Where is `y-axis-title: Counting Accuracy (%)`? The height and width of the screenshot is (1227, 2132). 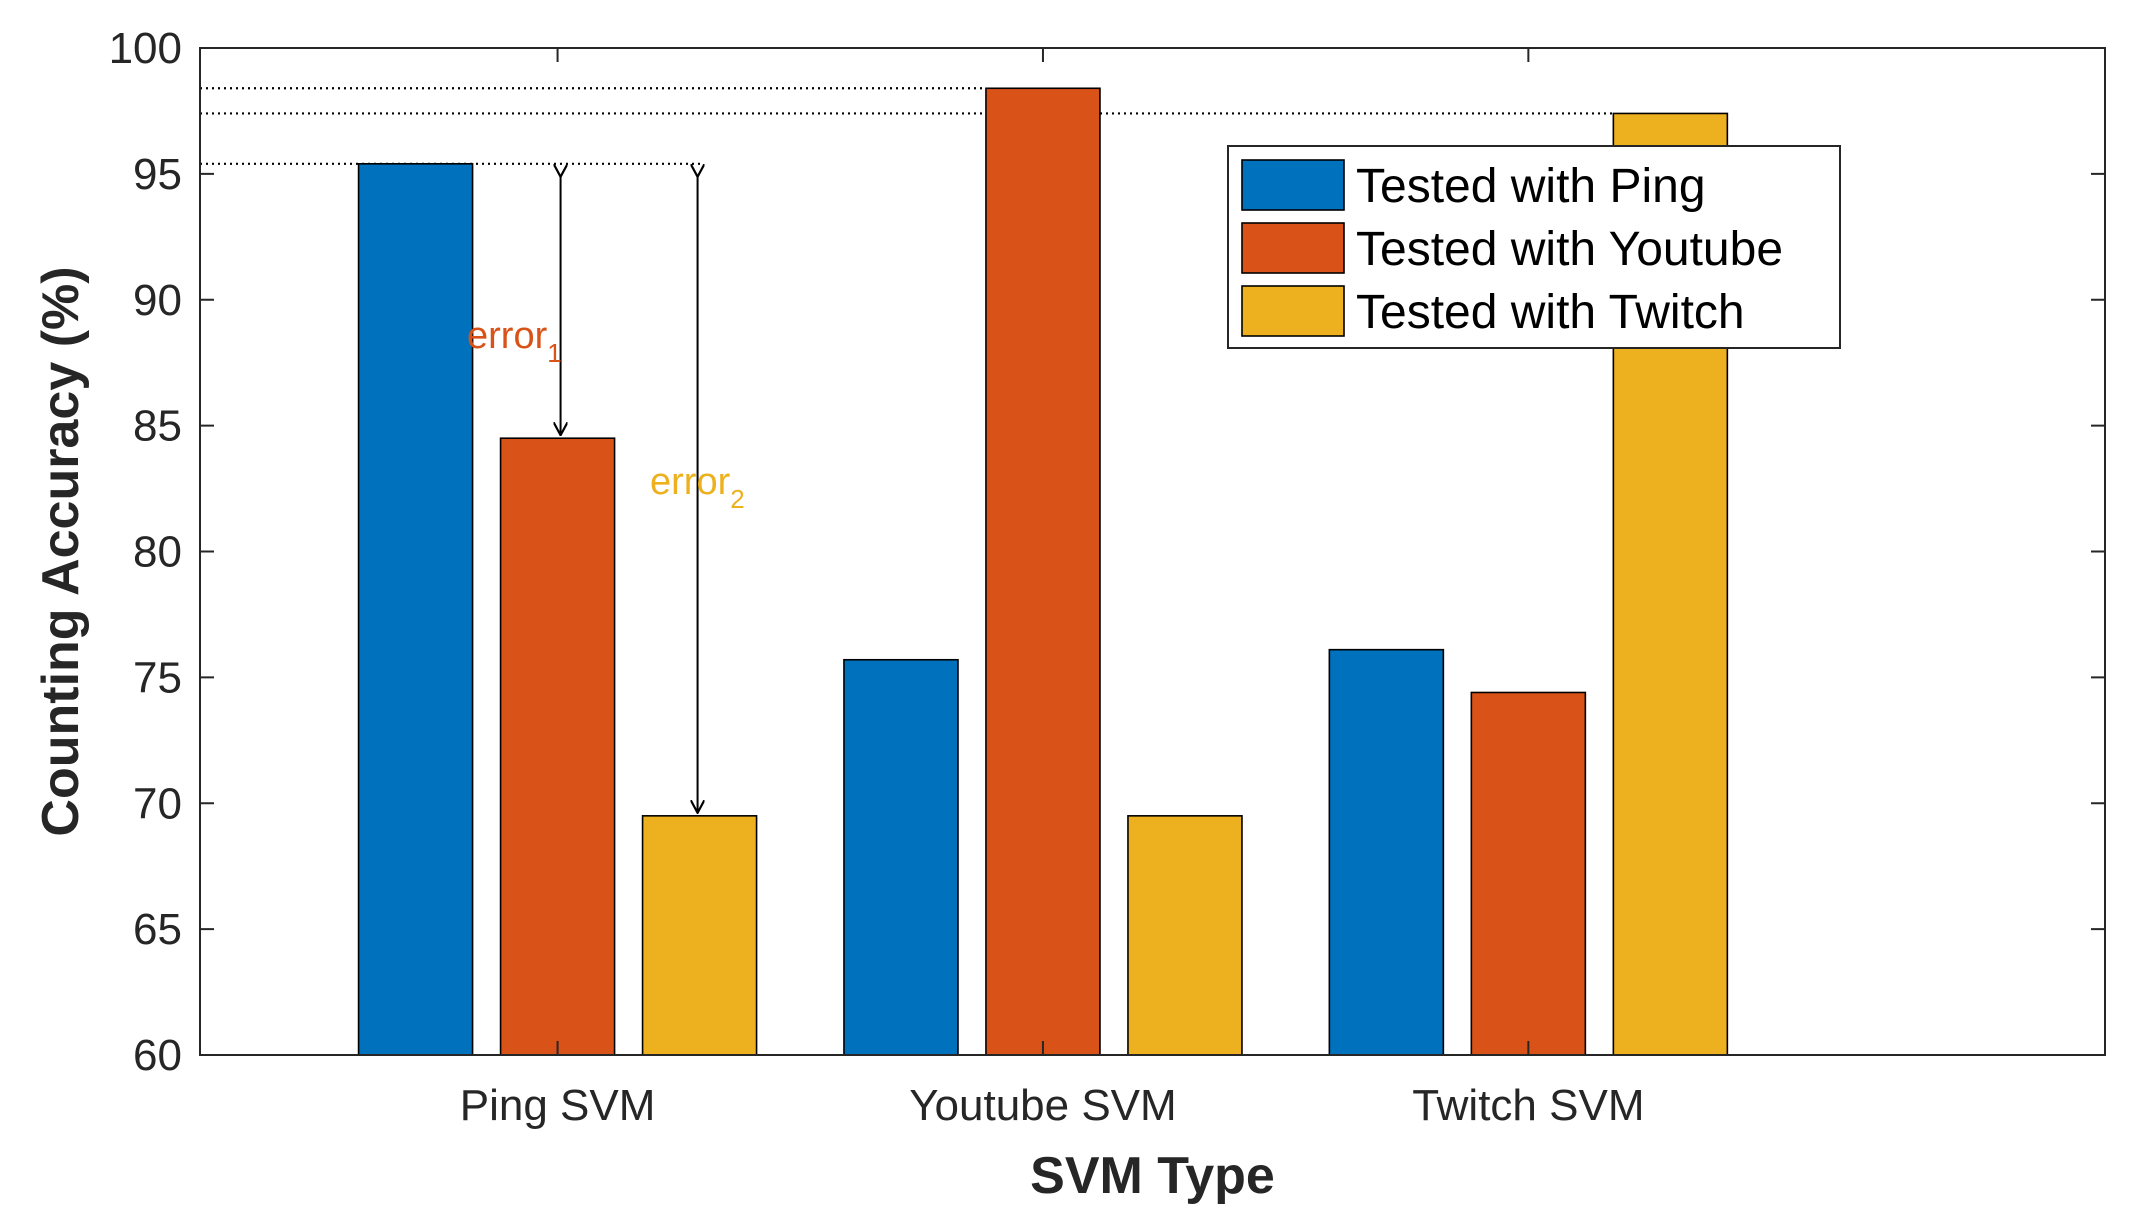 y-axis-title: Counting Accuracy (%) is located at coordinates (61, 551).